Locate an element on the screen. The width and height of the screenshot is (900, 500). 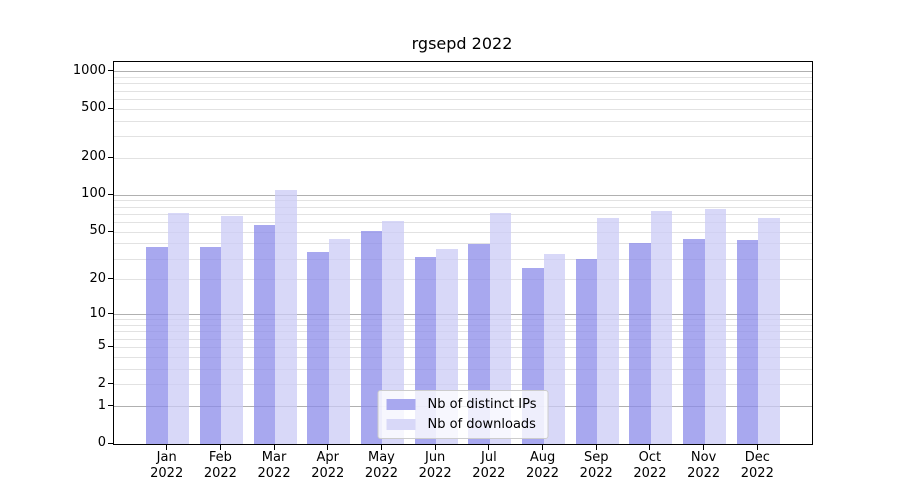
legend-label-distinct-ips: Nb of distinct IPs is located at coordinates (482, 404).